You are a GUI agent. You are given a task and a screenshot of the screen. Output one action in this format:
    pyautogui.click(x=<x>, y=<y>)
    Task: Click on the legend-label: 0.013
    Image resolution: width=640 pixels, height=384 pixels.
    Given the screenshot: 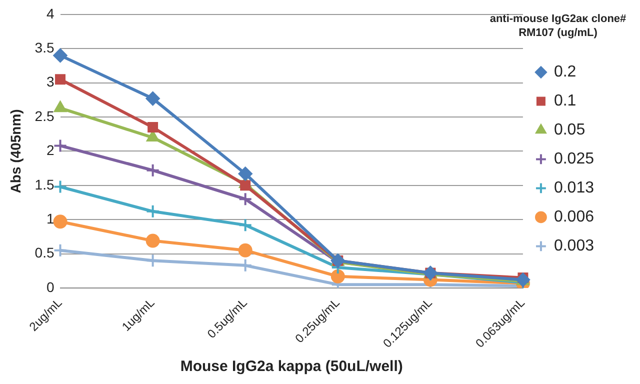 What is the action you would take?
    pyautogui.click(x=574, y=188)
    